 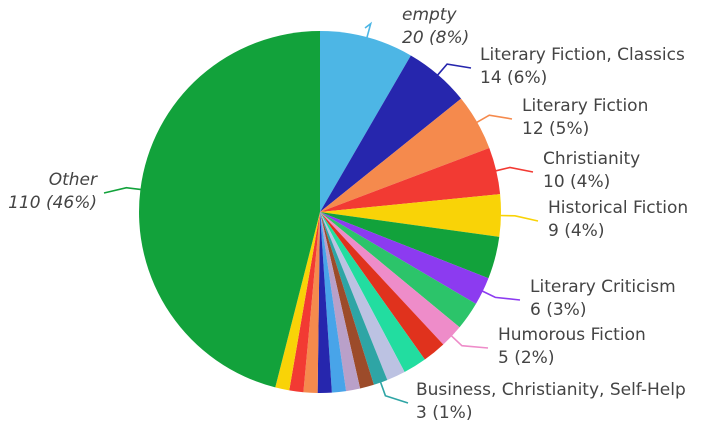 I want to click on slice-value-label: 9 (4%), so click(x=576, y=231).